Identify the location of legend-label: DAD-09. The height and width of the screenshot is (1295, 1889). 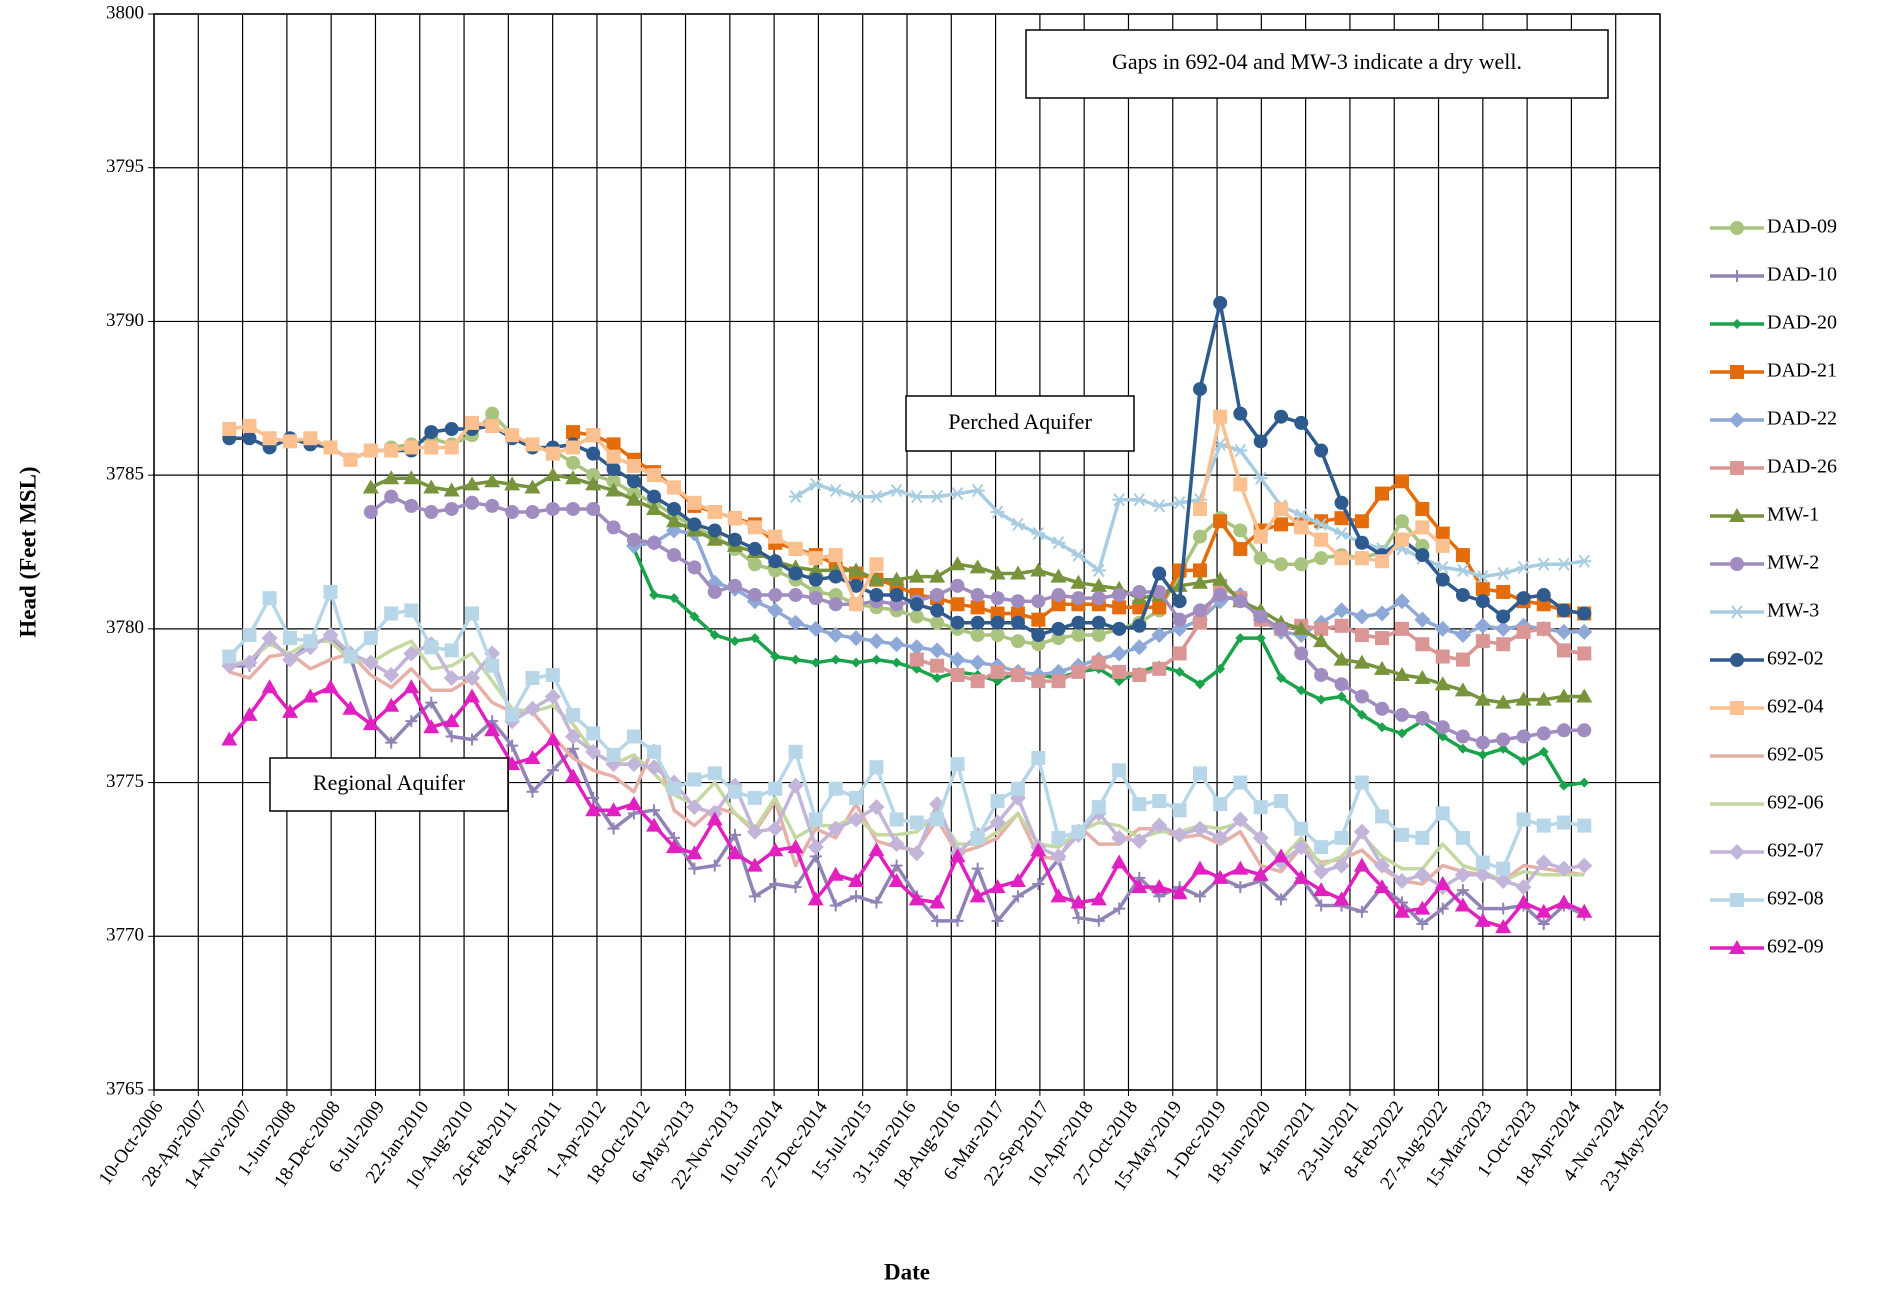
(1802, 227).